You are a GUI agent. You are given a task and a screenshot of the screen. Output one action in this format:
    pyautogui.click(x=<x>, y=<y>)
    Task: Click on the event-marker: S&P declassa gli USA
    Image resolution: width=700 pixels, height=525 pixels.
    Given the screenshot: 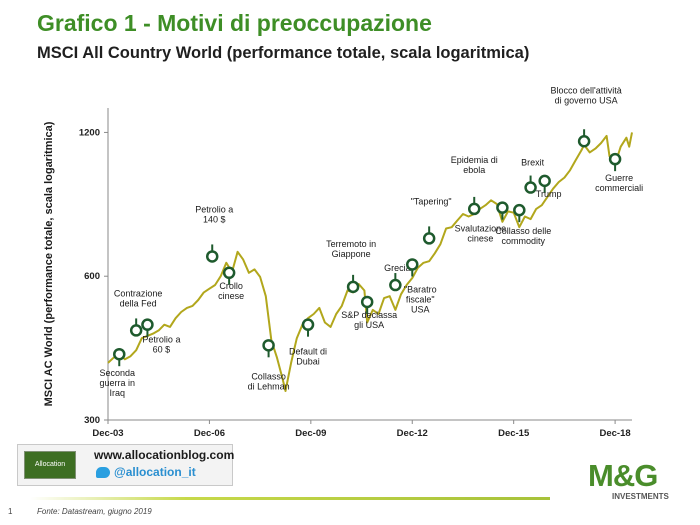 What is the action you would take?
    pyautogui.click(x=369, y=312)
    